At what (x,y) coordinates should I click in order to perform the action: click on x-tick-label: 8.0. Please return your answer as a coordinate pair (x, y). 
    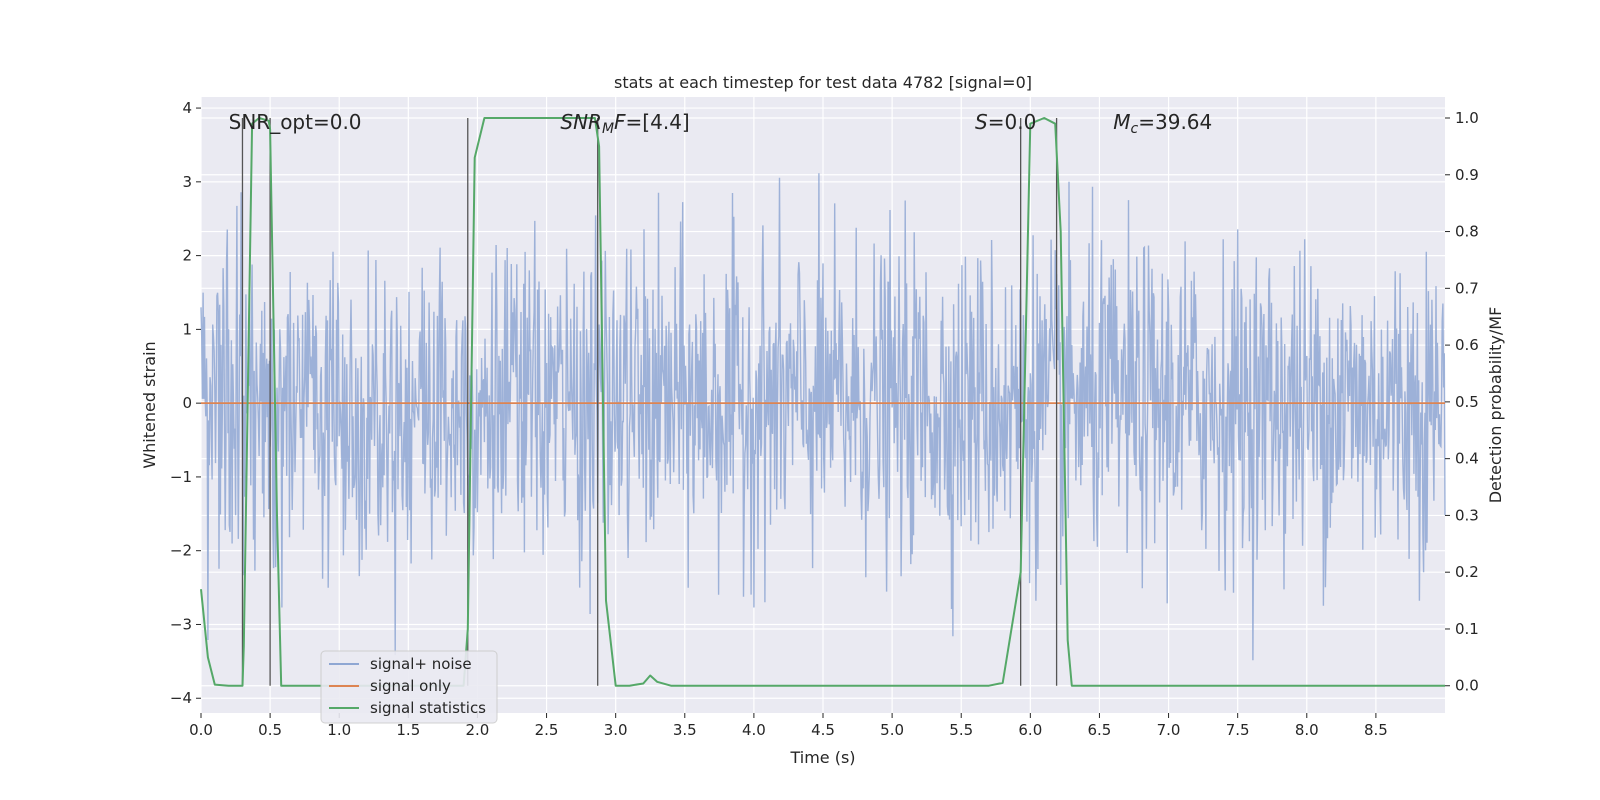
    Looking at the image, I should click on (1307, 730).